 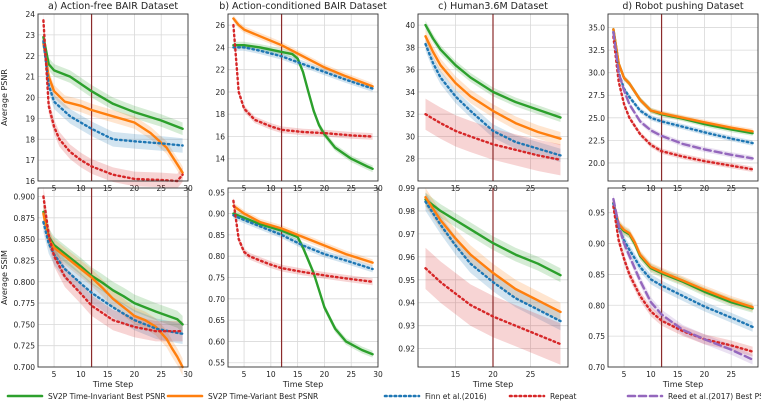 What do you see at coordinates (220, 25) in the screenshot?
I see `y-tick-label: 26` at bounding box center [220, 25].